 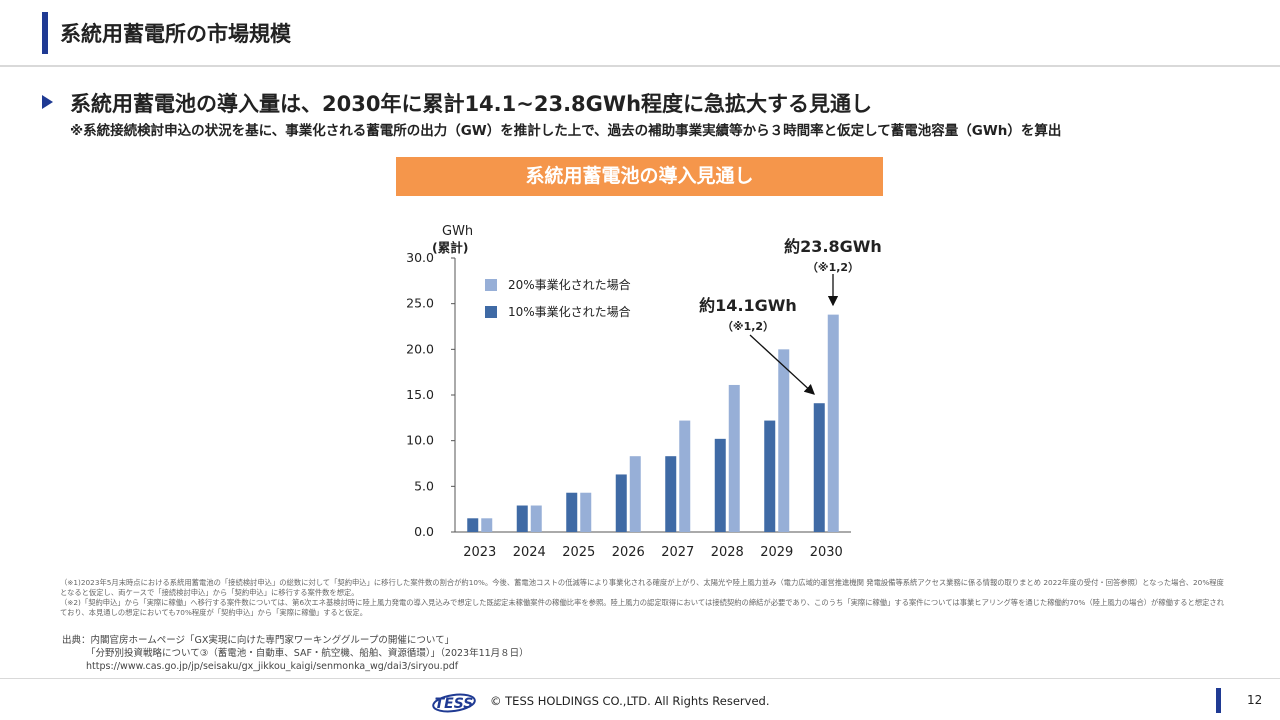 I want to click on x-tick-label-2024: 2024, so click(x=529, y=552).